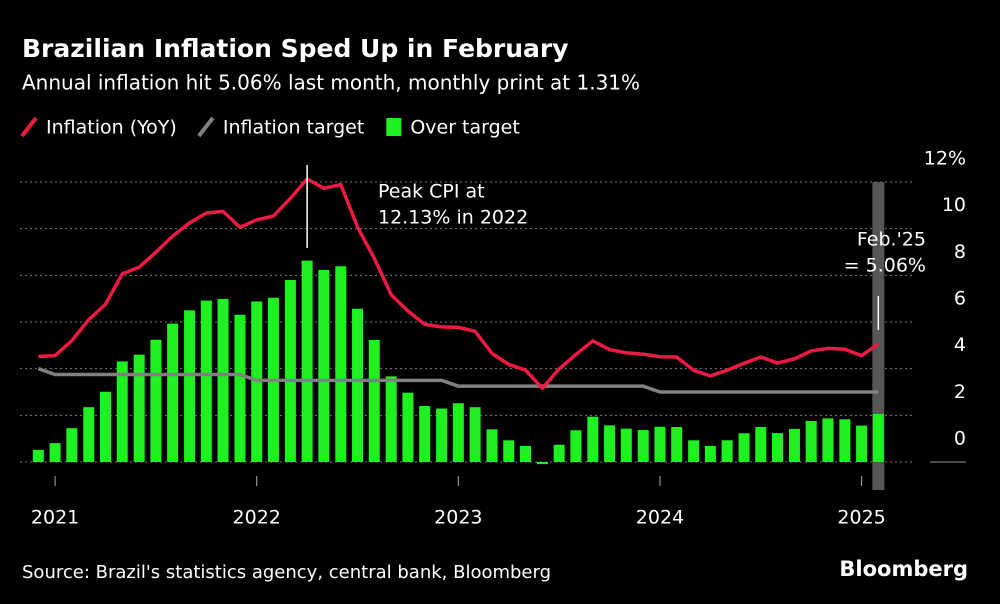  What do you see at coordinates (885, 266) in the screenshot?
I see `annotation: = 5.06%` at bounding box center [885, 266].